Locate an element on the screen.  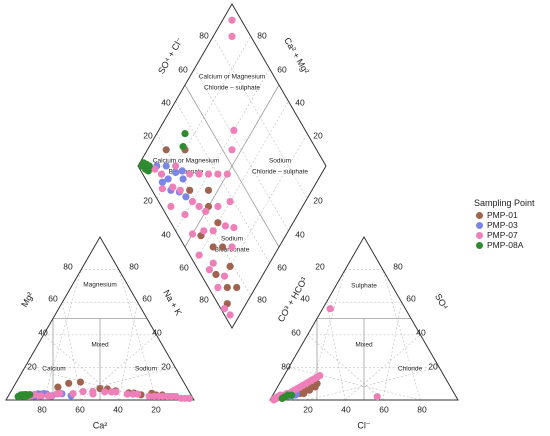
cation-bottom-tick-0: 80 is located at coordinates (42, 409).